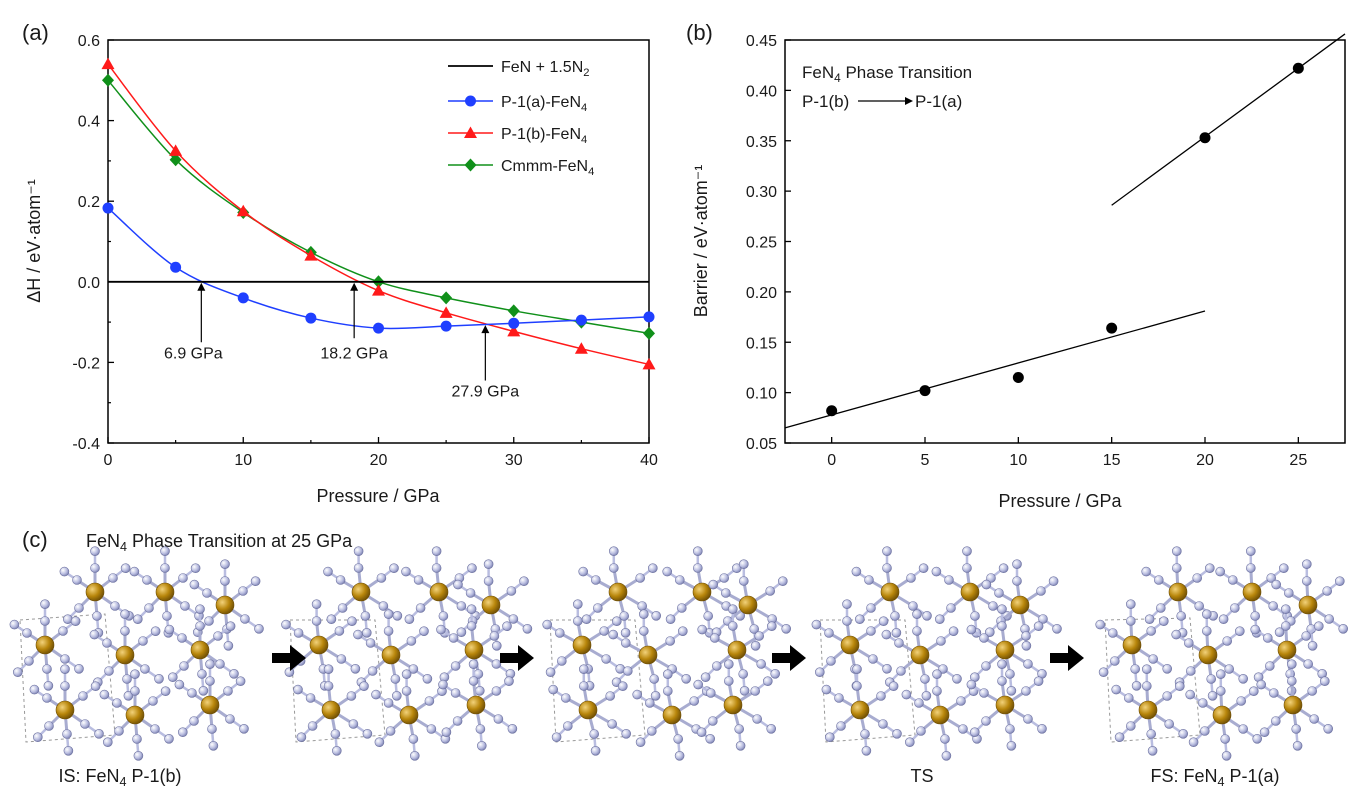  I want to click on fit-line, so click(995, 369).